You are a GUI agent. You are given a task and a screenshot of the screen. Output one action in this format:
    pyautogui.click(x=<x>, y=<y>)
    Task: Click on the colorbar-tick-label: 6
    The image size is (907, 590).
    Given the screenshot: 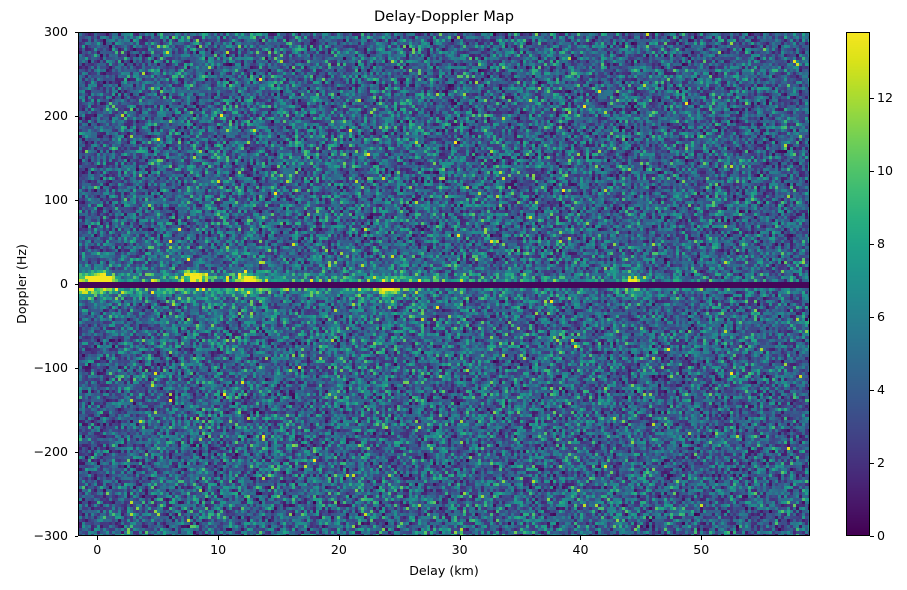 What is the action you would take?
    pyautogui.click(x=881, y=316)
    